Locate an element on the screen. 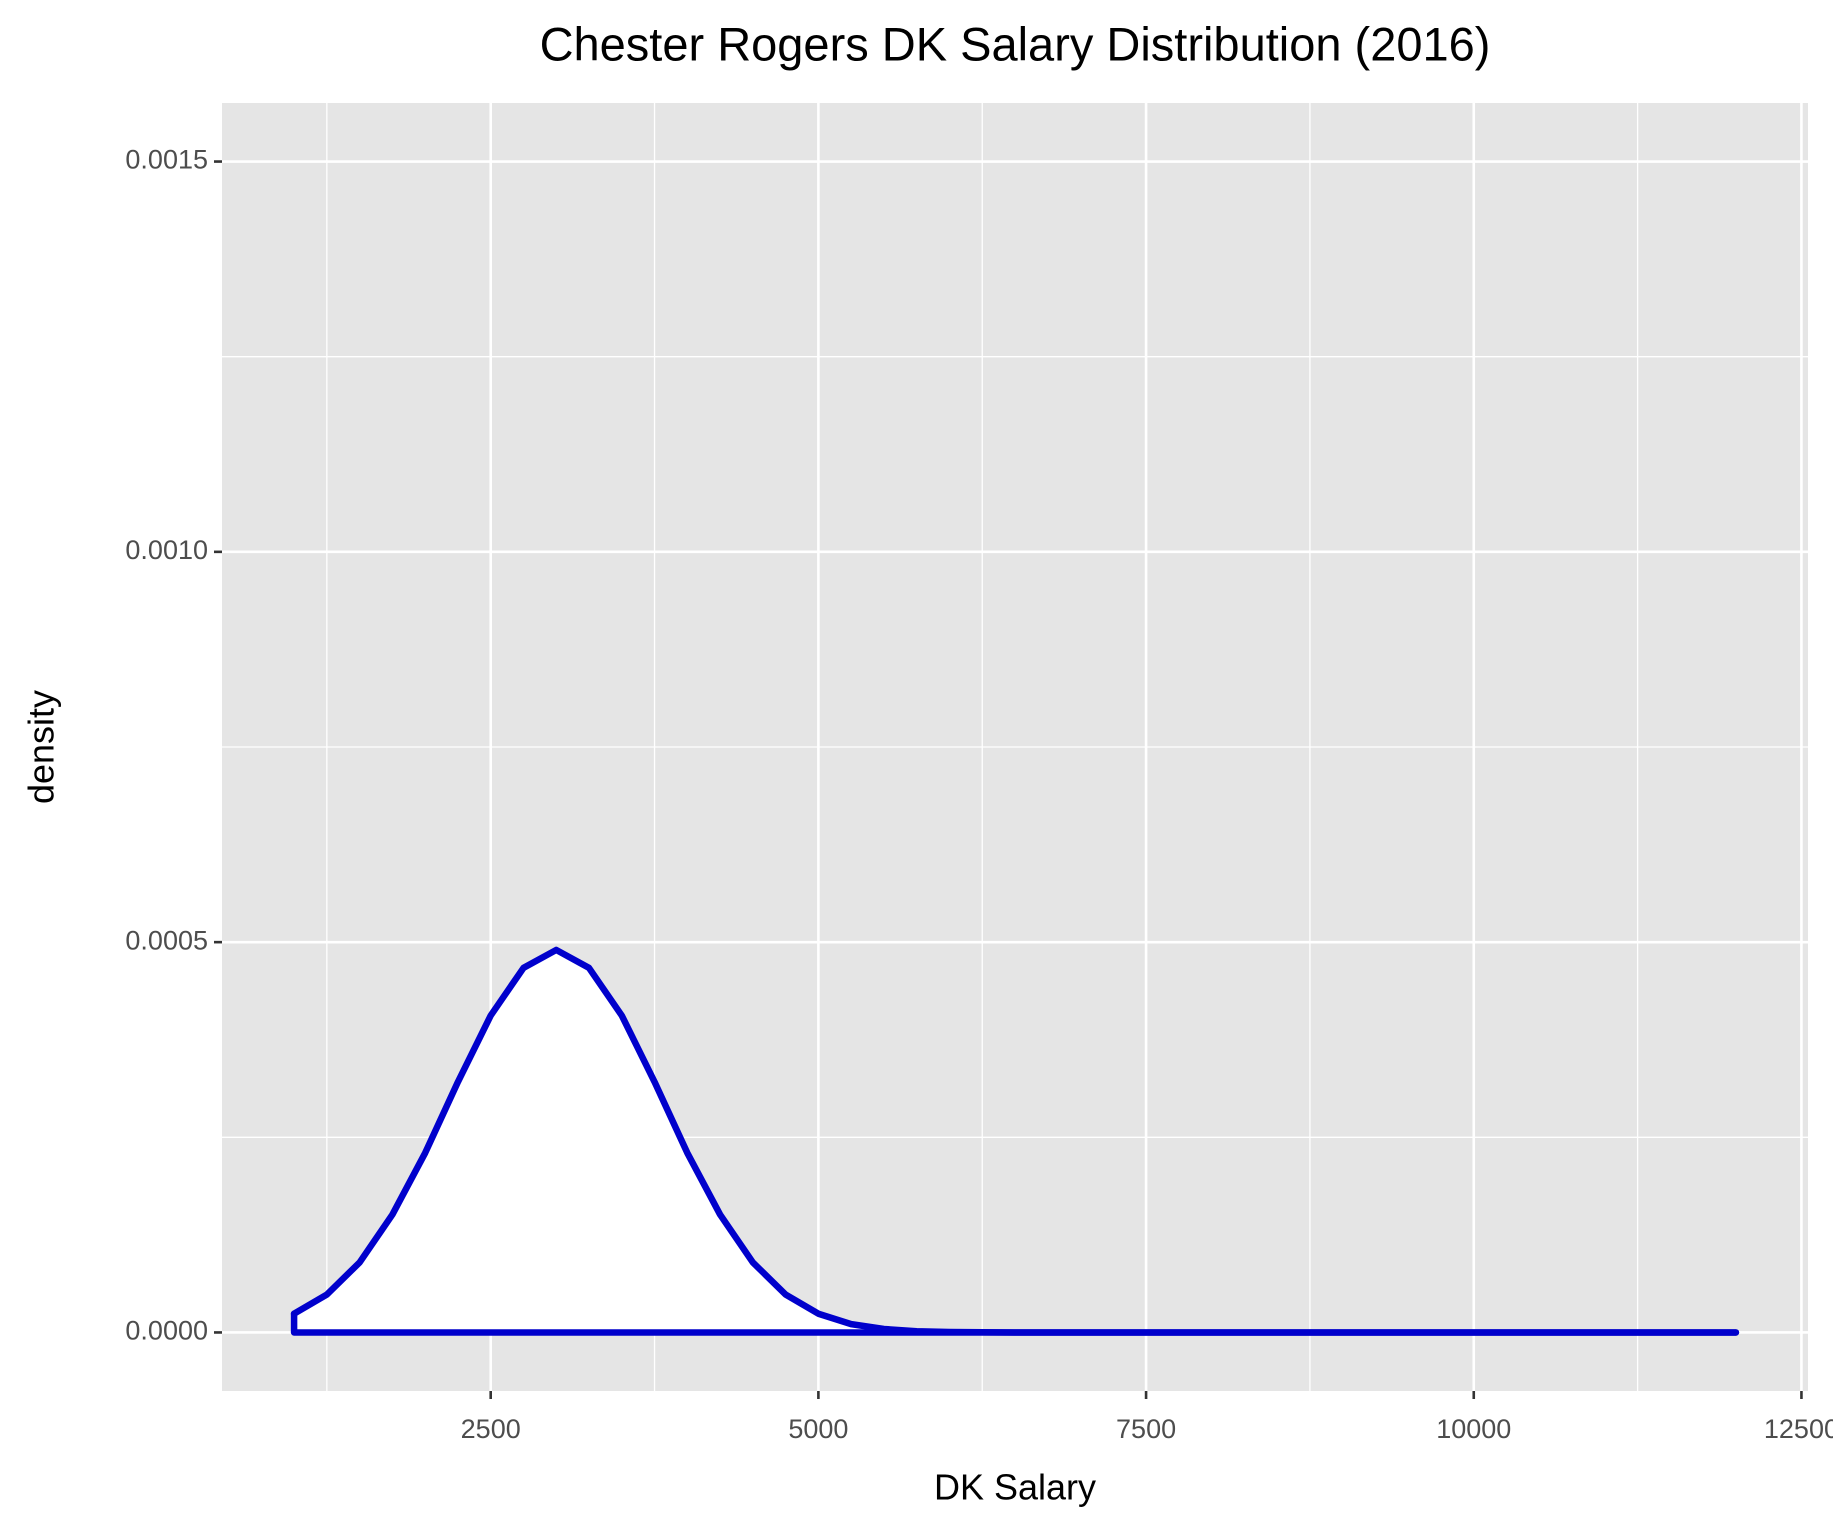 Image resolution: width=1833 pixels, height=1529 pixels. y-tick-label: 0.0015 is located at coordinates (166, 160).